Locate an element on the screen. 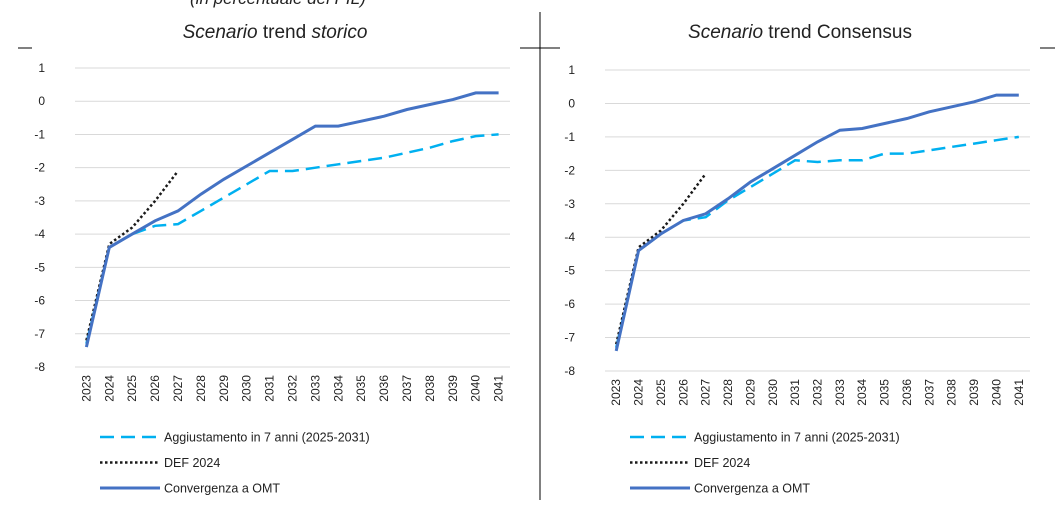 The width and height of the screenshot is (1055, 505). chart-title: Scenario trend Consensus is located at coordinates (800, 32).